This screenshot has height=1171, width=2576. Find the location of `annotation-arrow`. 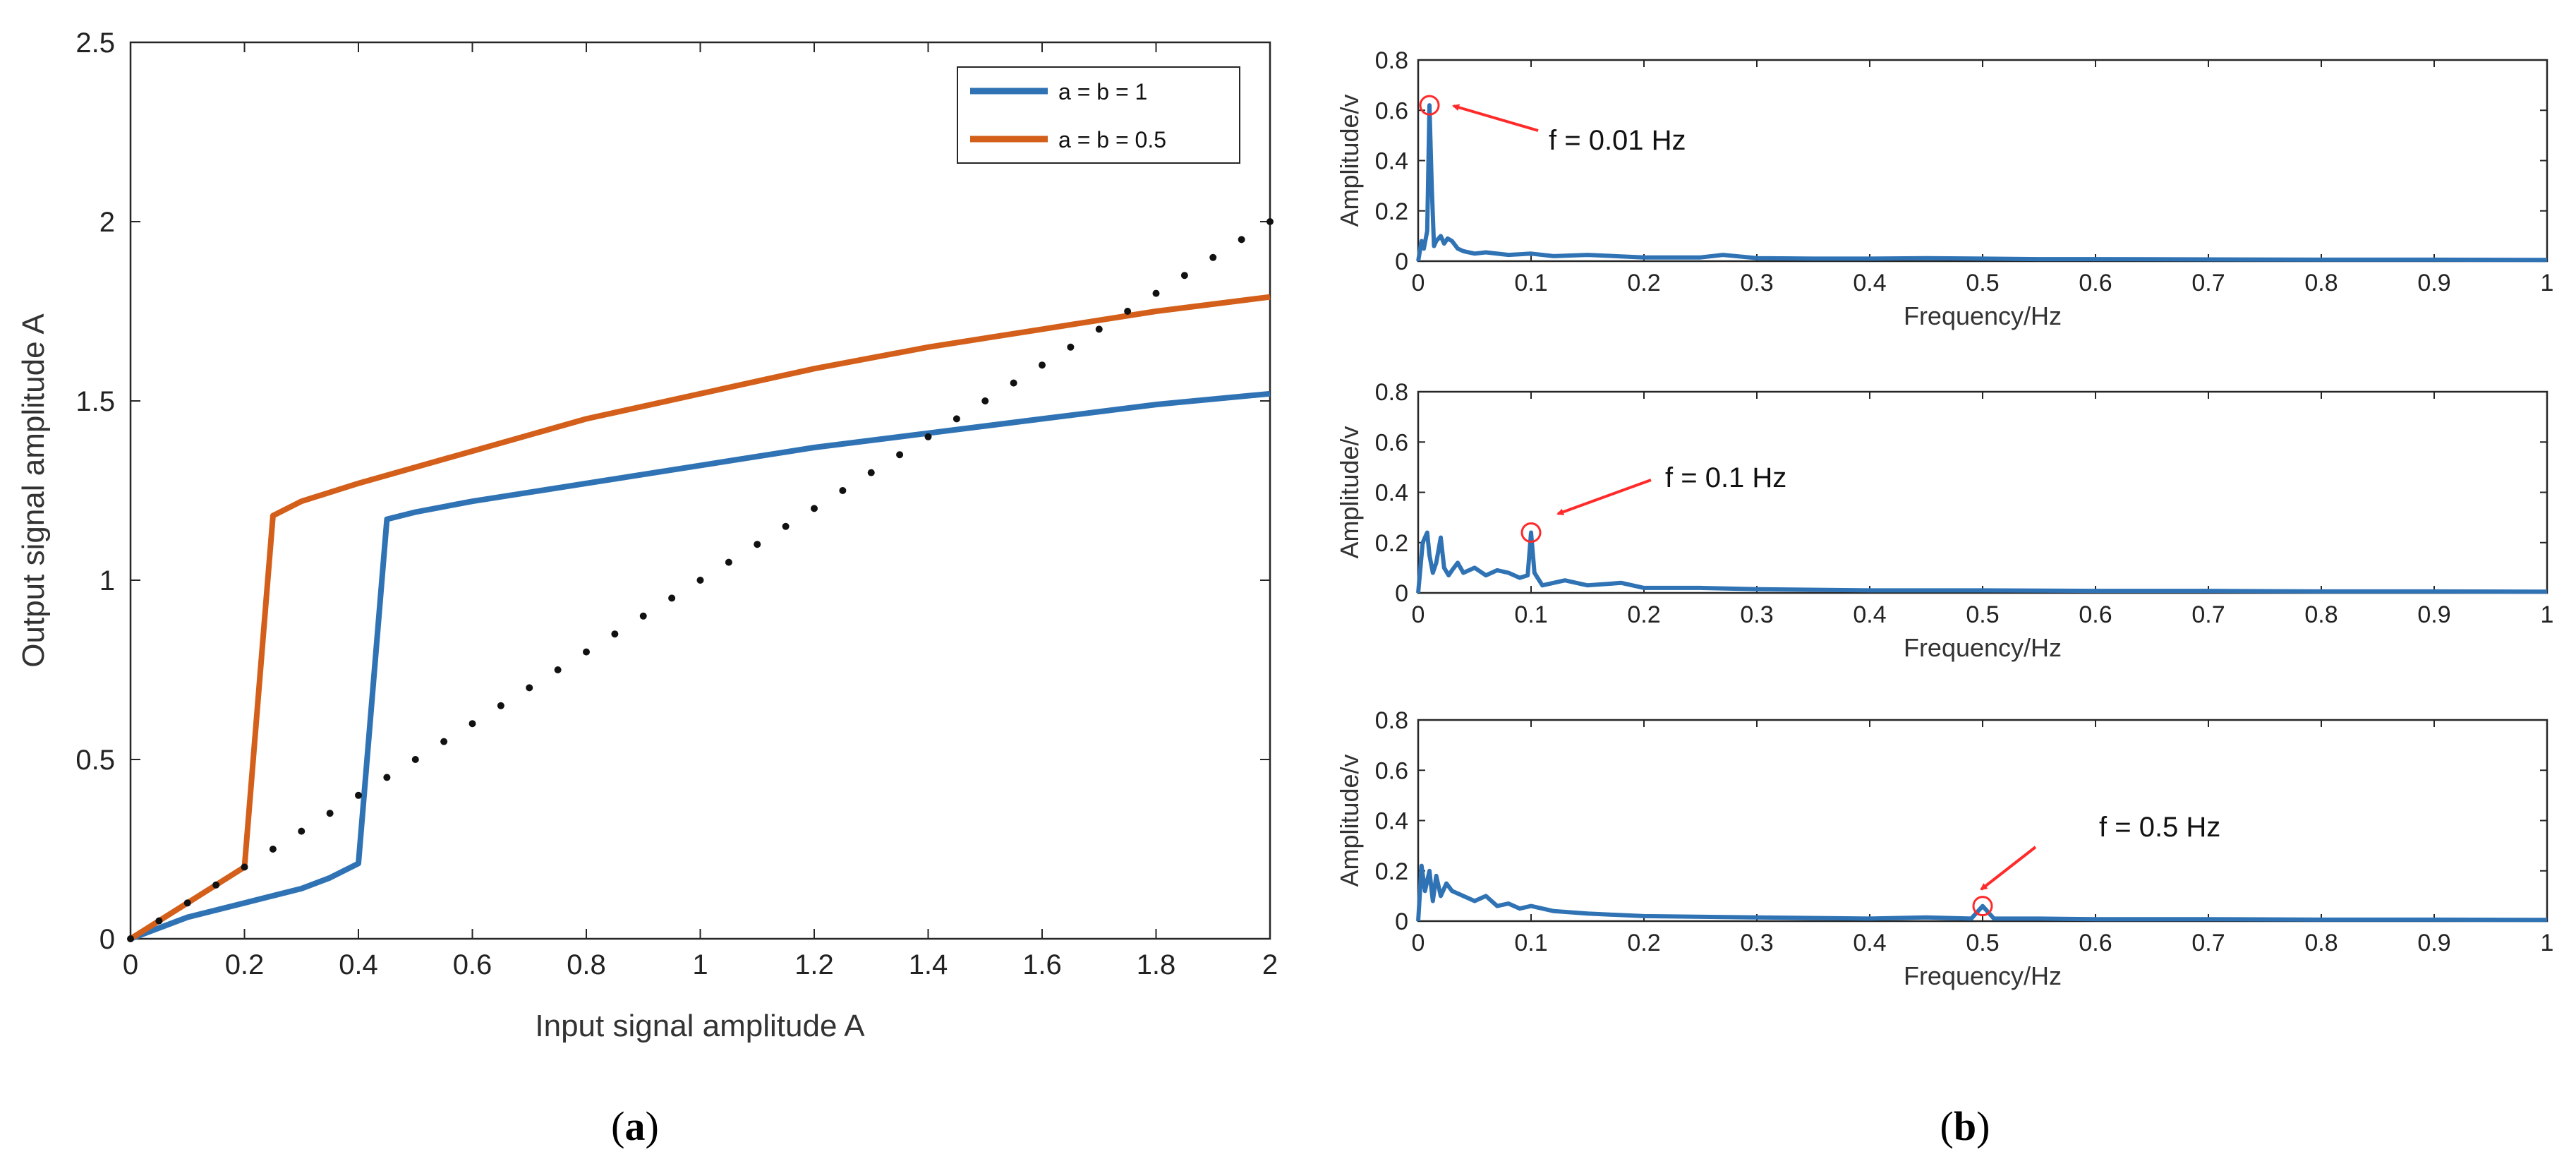

annotation-arrow is located at coordinates (1604, 497).